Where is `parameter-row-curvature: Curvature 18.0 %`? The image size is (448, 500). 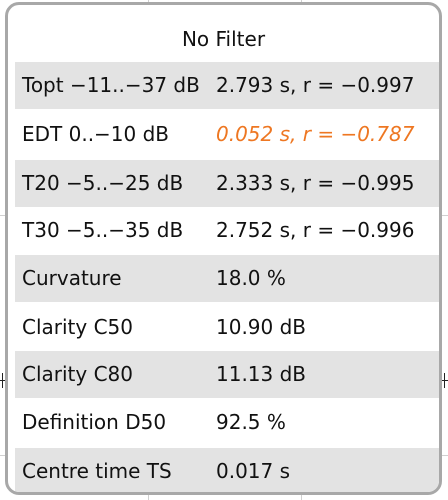 parameter-row-curvature: Curvature 18.0 % is located at coordinates (227, 278).